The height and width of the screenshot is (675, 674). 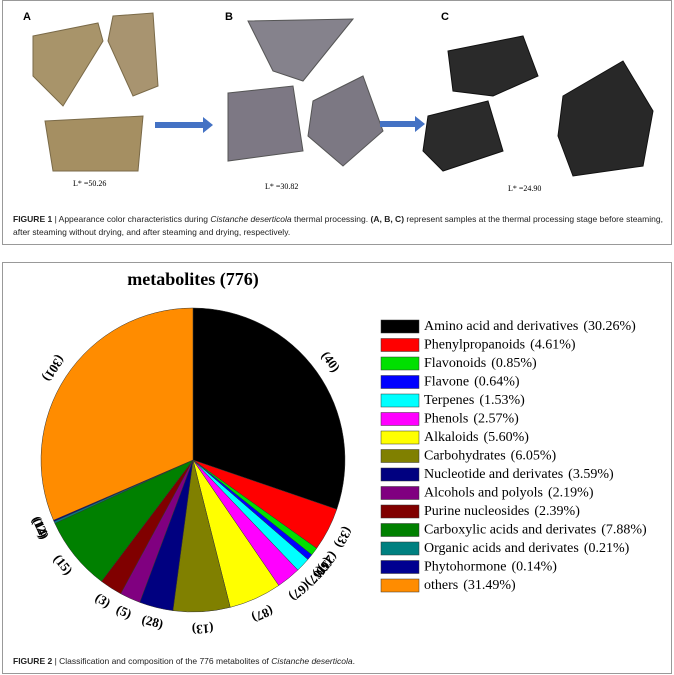 What do you see at coordinates (331, 219) in the screenshot?
I see `caption-text: thermal processing.` at bounding box center [331, 219].